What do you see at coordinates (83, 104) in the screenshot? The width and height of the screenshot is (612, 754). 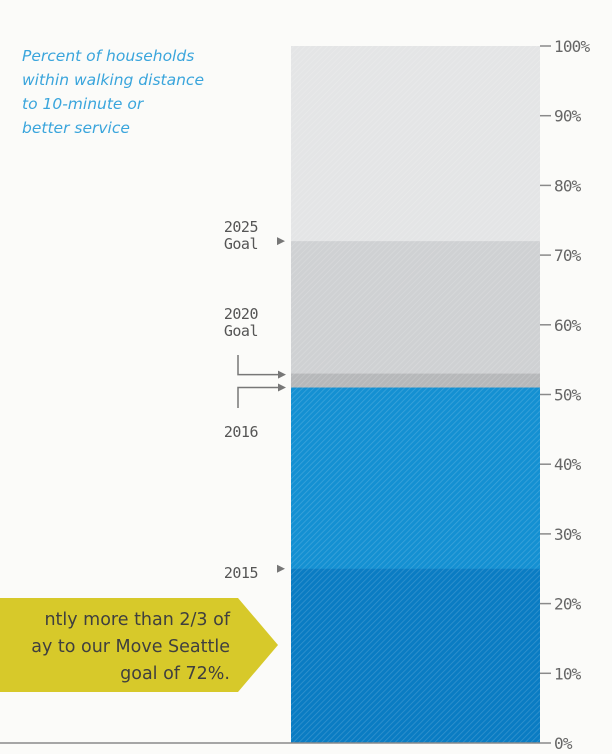 I see `subtitle-line: to 10-minute or` at bounding box center [83, 104].